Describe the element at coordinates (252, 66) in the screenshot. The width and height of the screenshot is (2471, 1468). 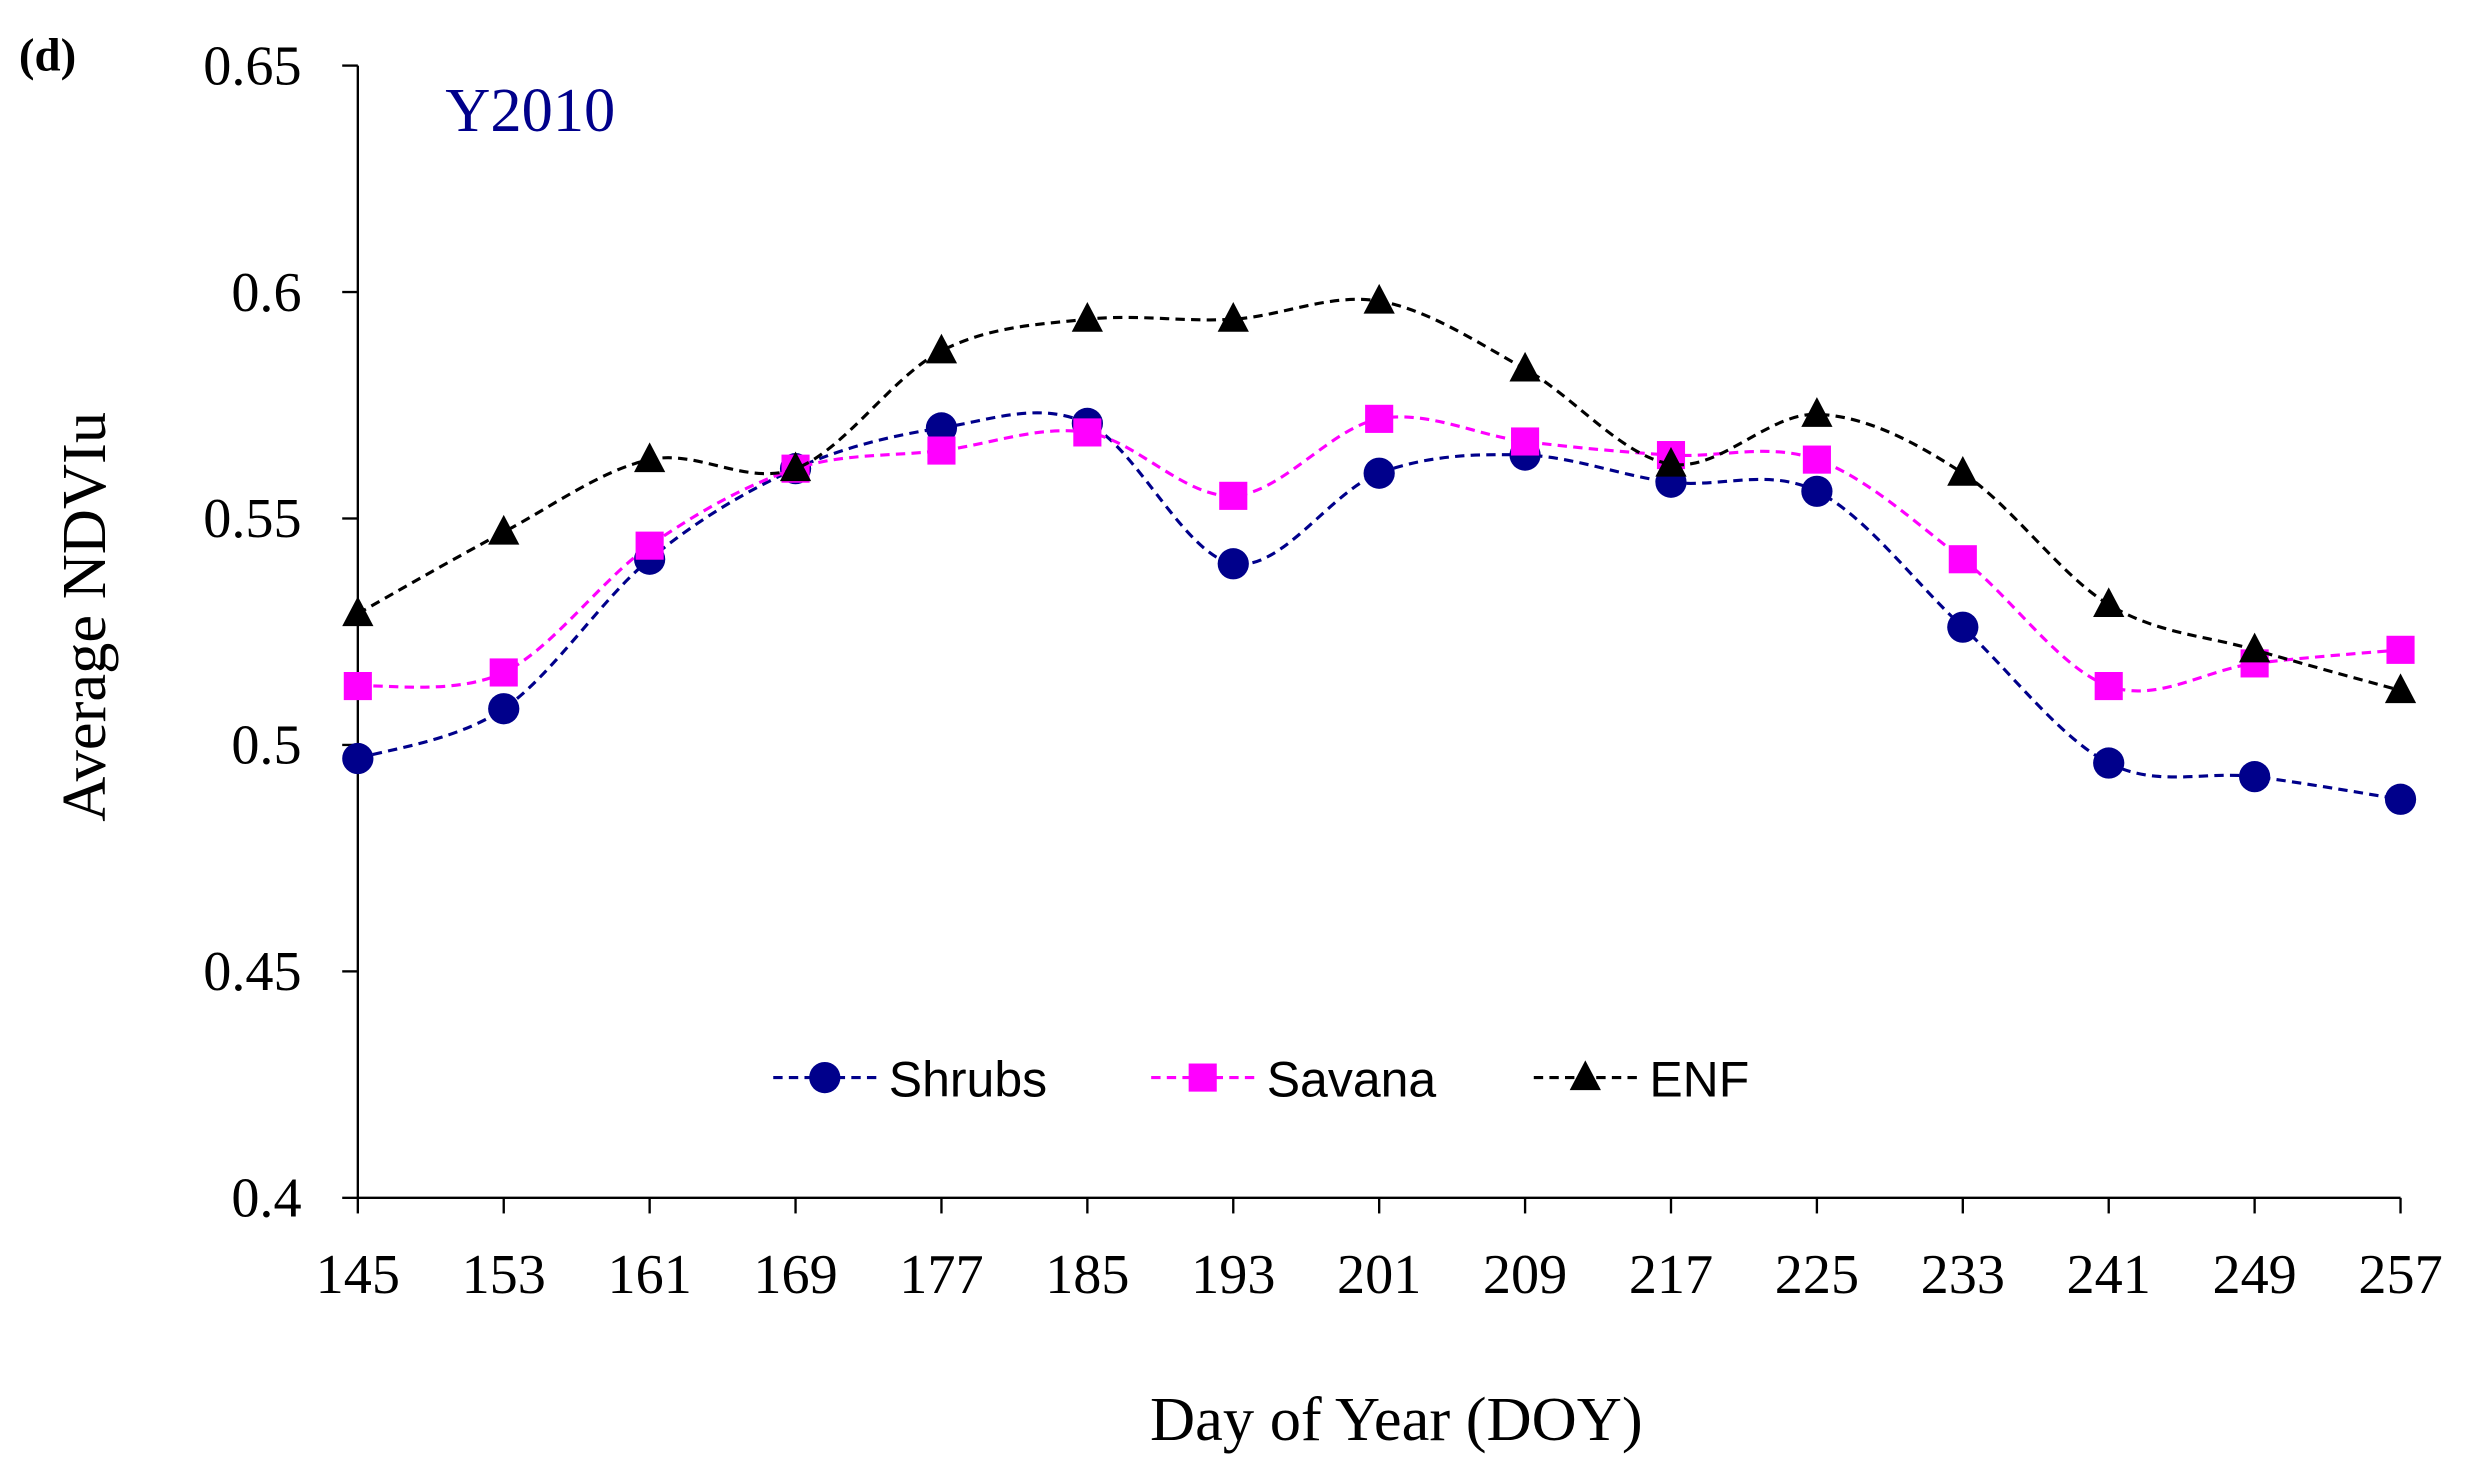
I see `y-tick-label: 0.65` at that location.